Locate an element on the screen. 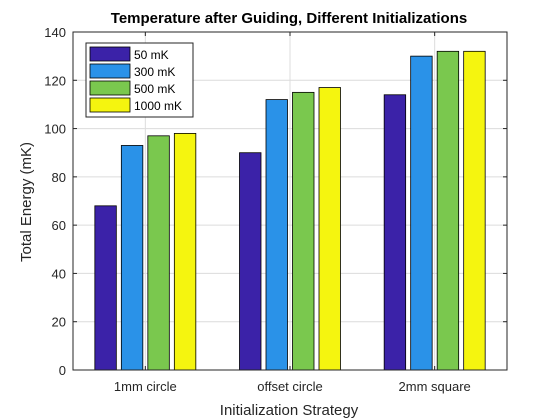  bar-50-mk-2mm-square is located at coordinates (395, 232).